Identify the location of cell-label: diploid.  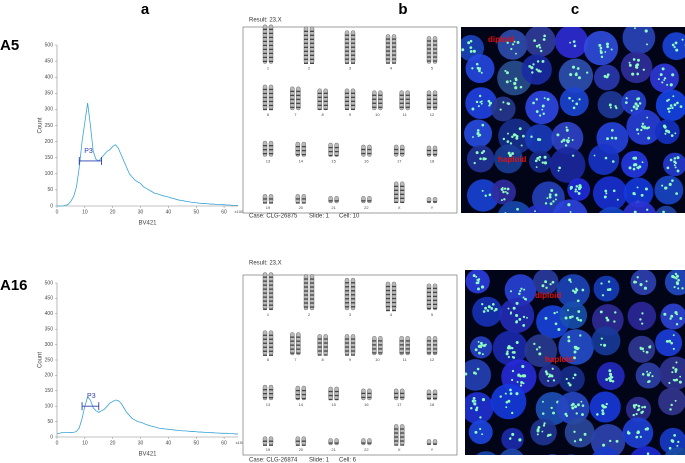
(548, 295).